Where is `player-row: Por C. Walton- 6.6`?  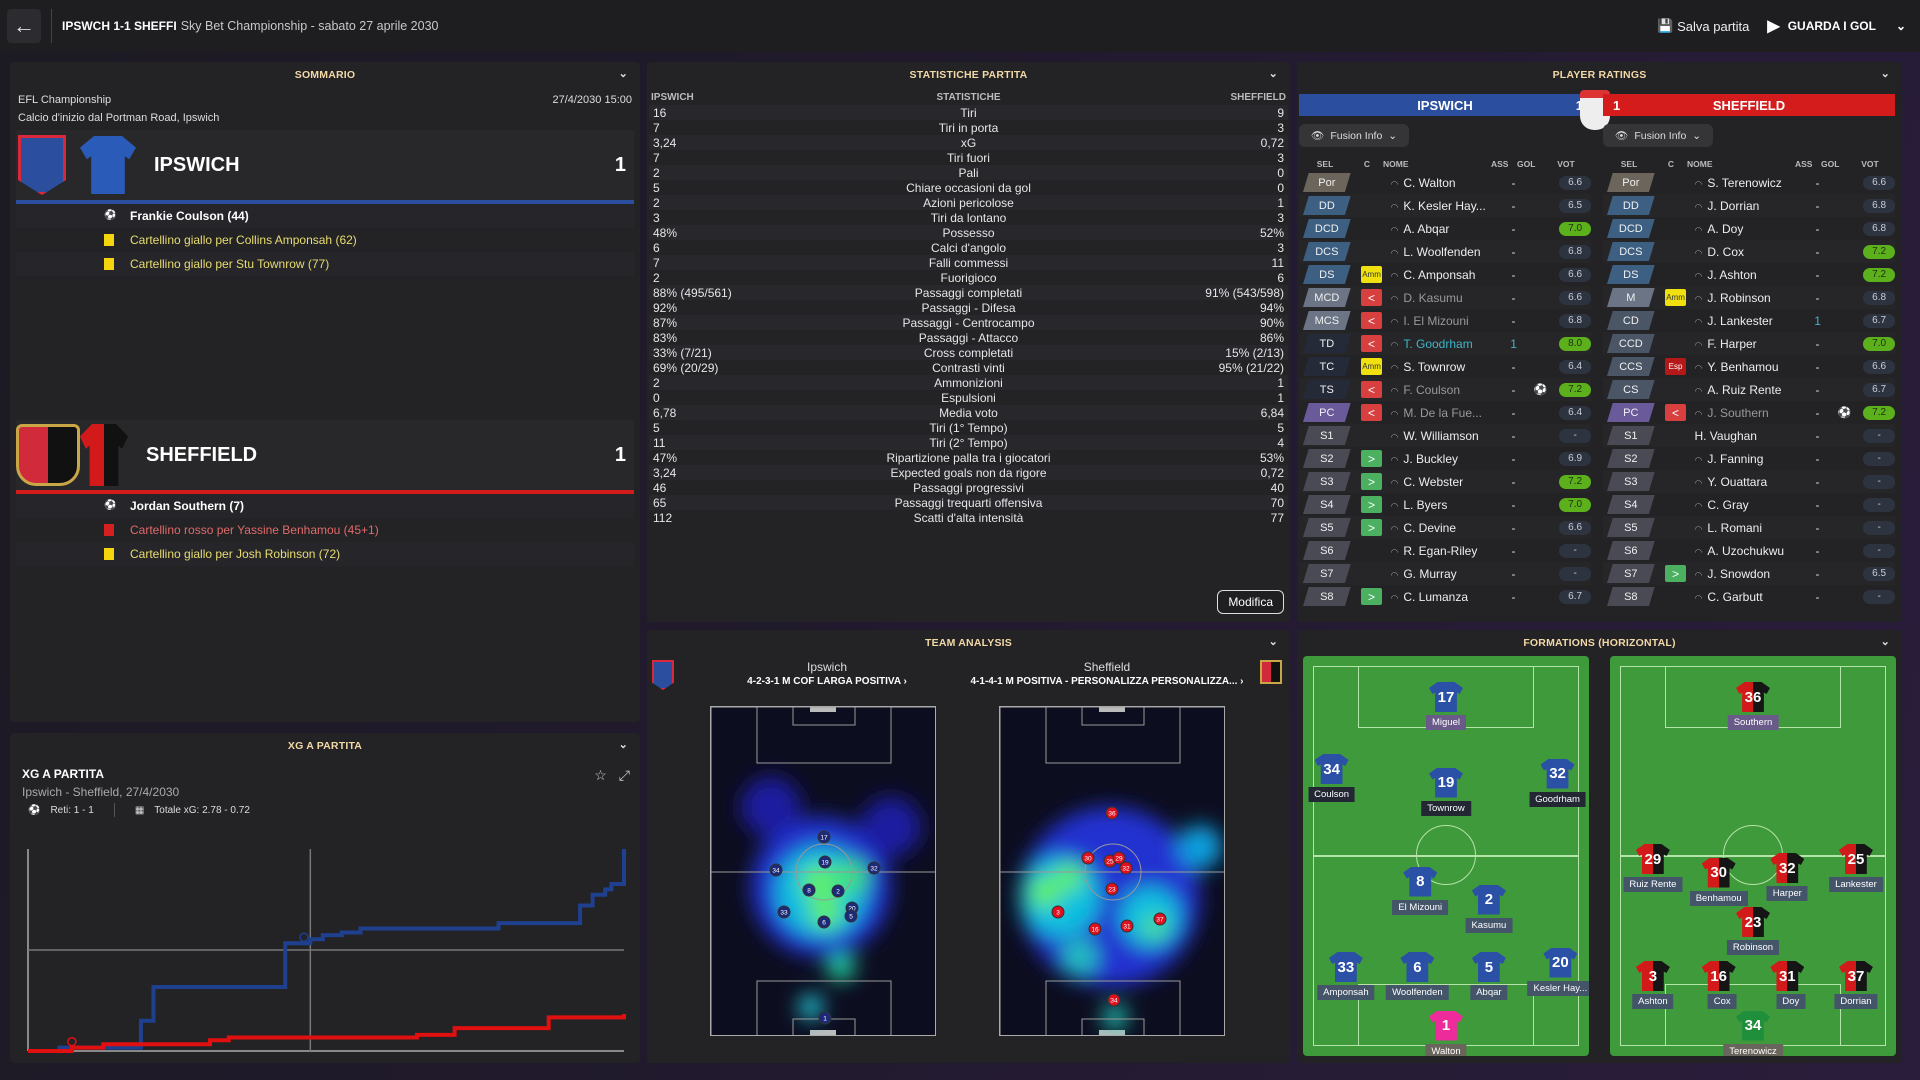
player-row: Por C. Walton- 6.6 is located at coordinates (1445, 182).